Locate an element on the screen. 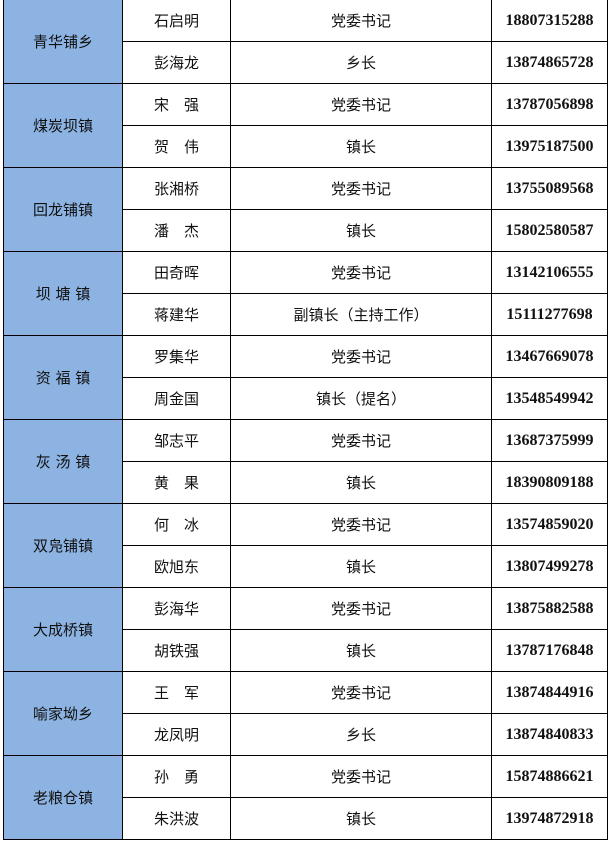  name-cell: 王 军 is located at coordinates (176, 692).